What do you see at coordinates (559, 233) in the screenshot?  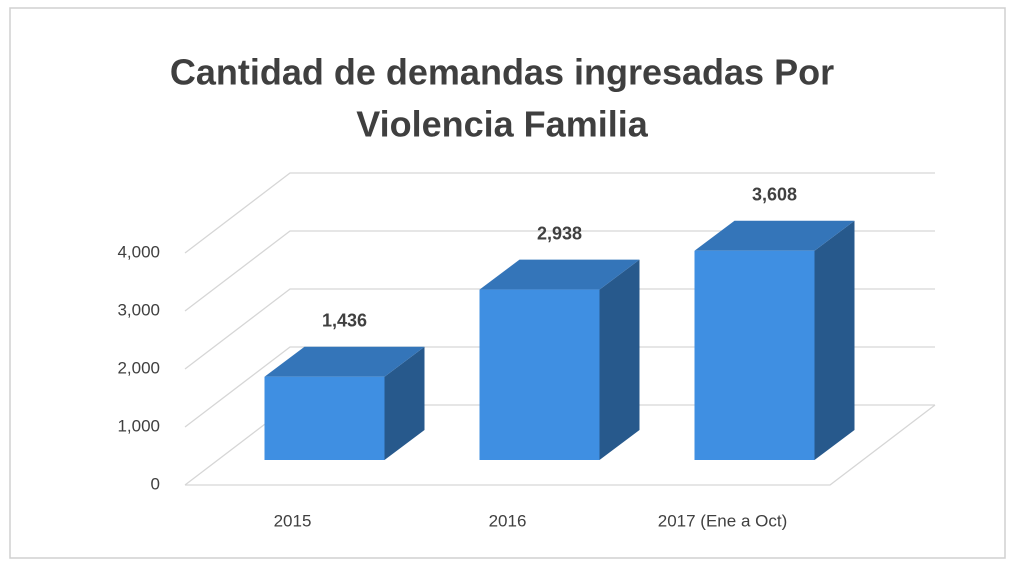 I see `data-label: 2,938` at bounding box center [559, 233].